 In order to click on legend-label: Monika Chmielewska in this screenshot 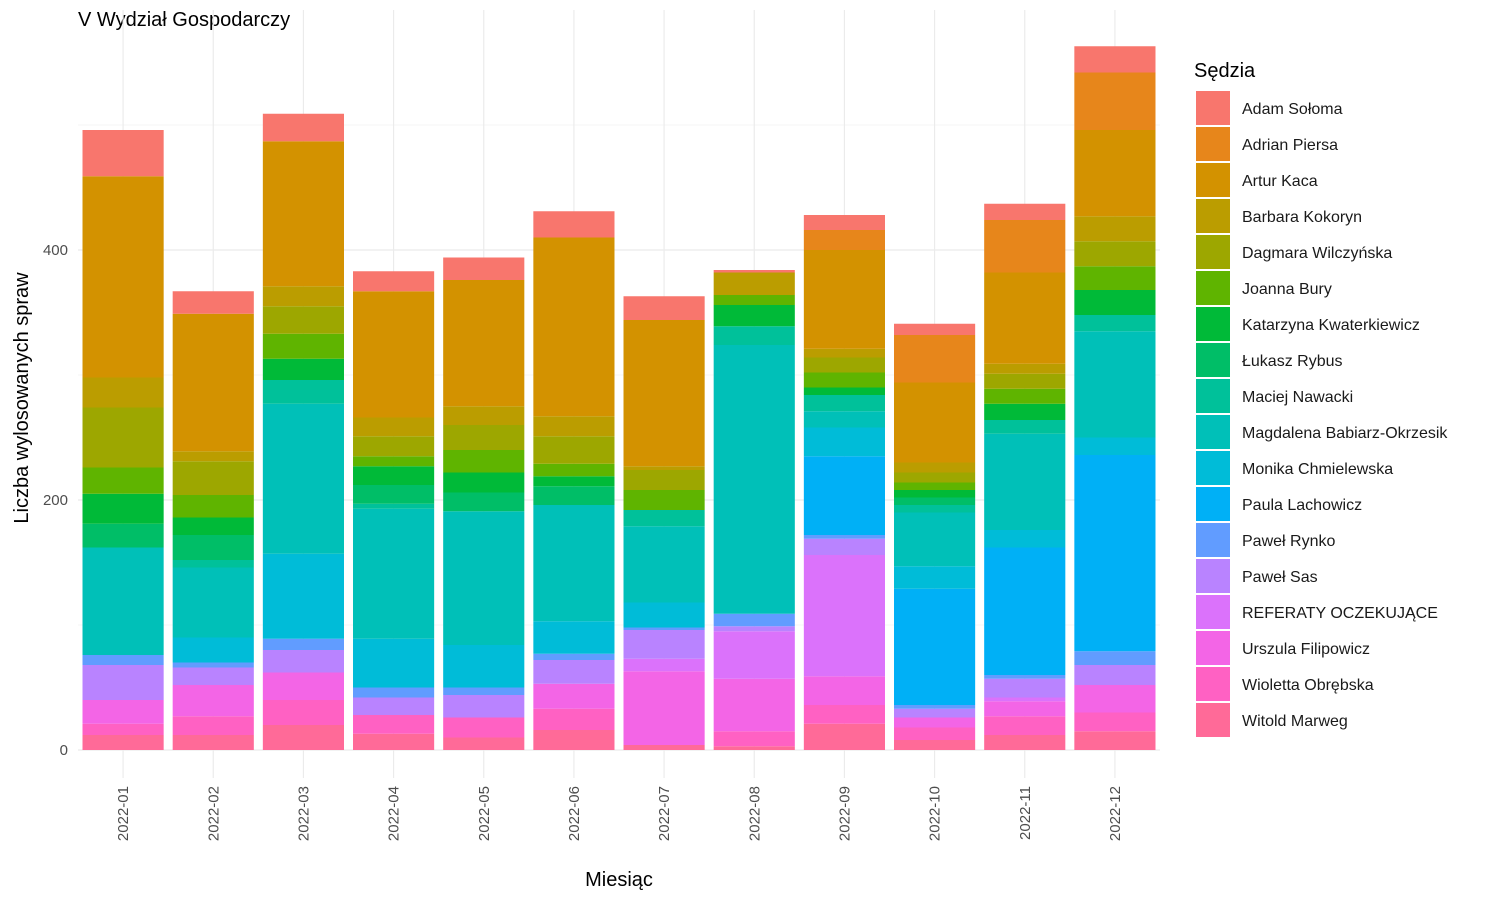, I will do `click(1317, 469)`.